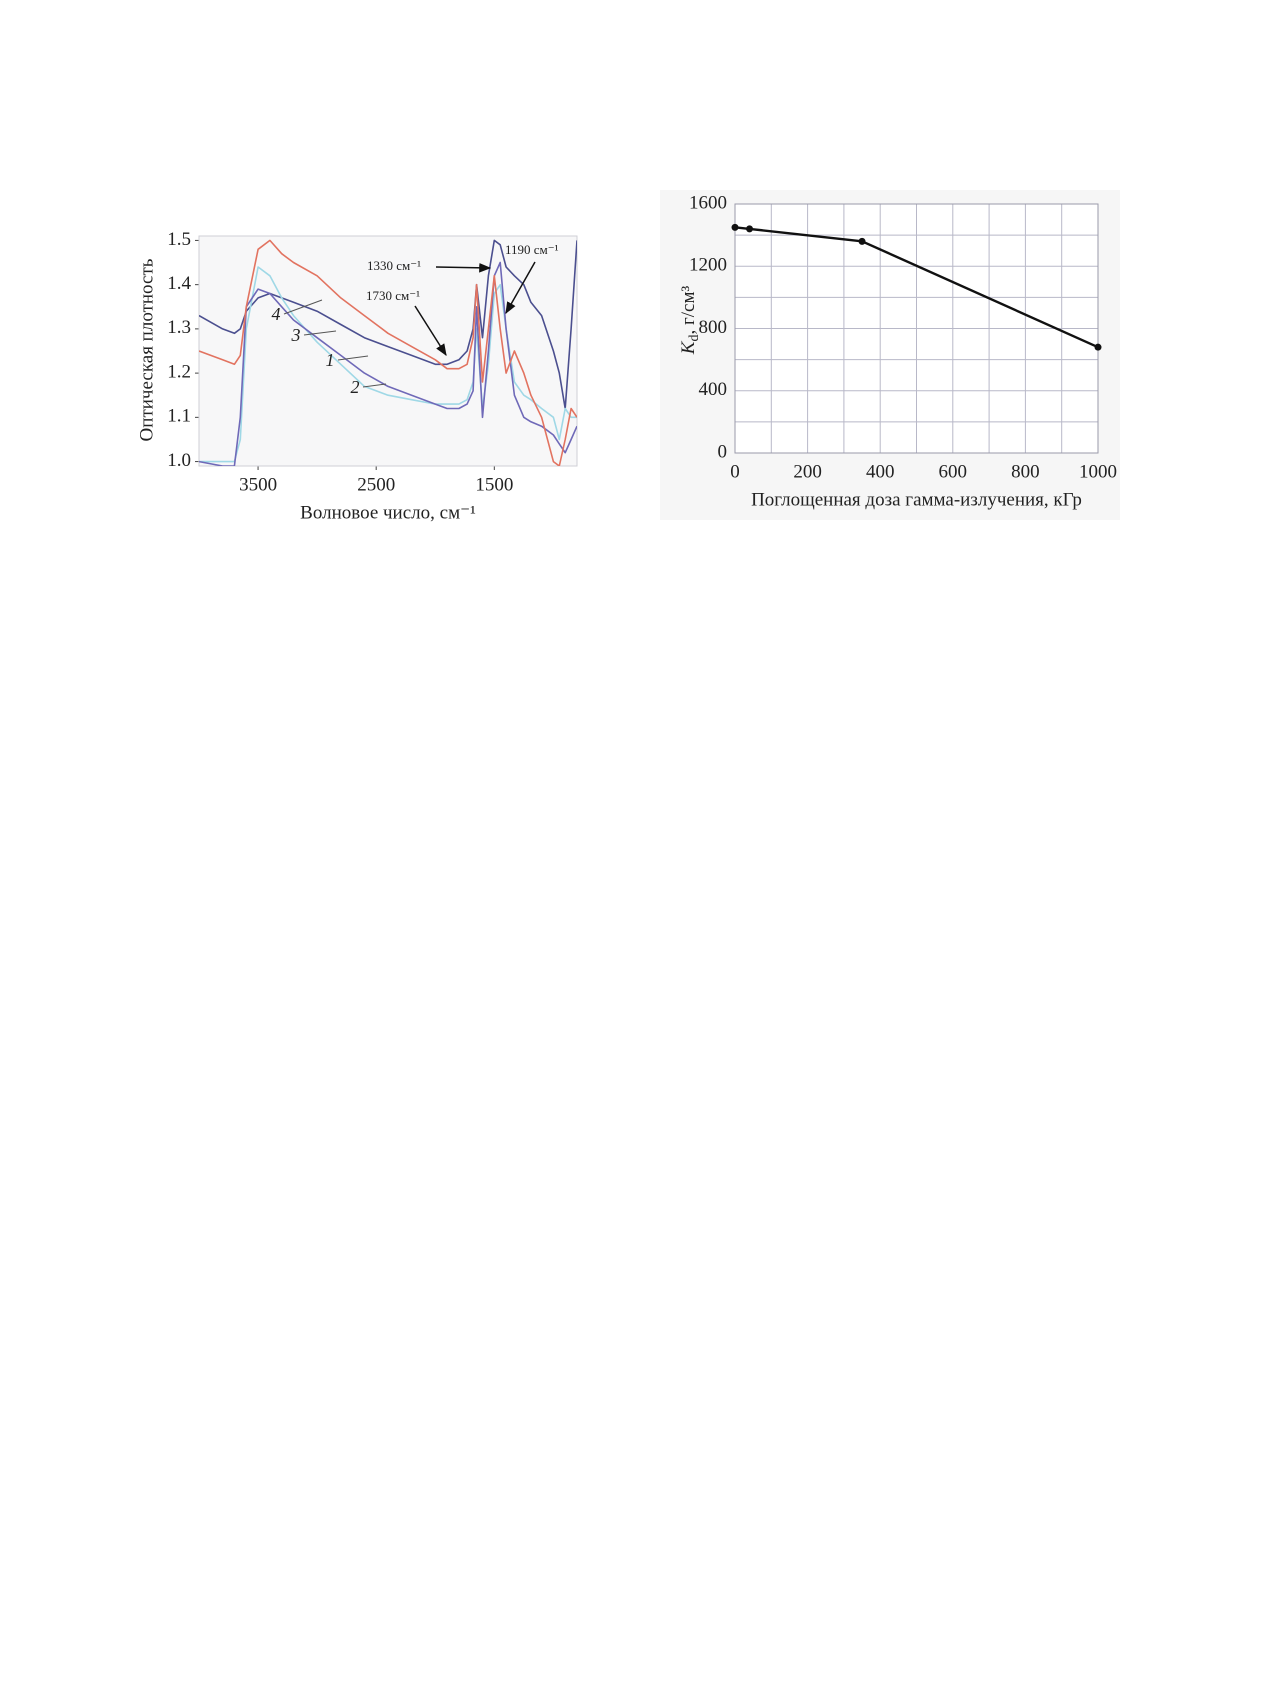 This screenshot has width=1270, height=1688. Describe the element at coordinates (713, 389) in the screenshot. I see `y-tick-label: 400` at that location.